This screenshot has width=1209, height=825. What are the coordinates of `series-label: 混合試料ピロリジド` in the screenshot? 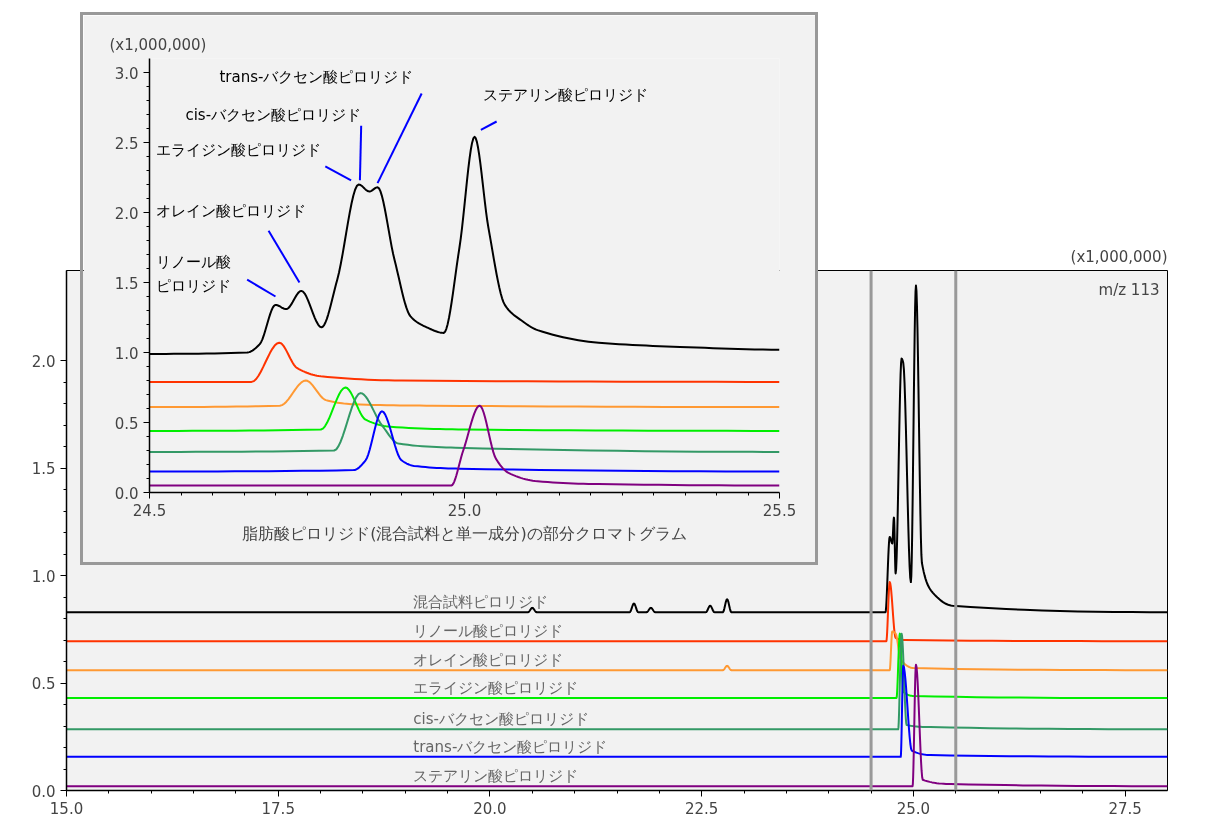 It's located at (481, 602).